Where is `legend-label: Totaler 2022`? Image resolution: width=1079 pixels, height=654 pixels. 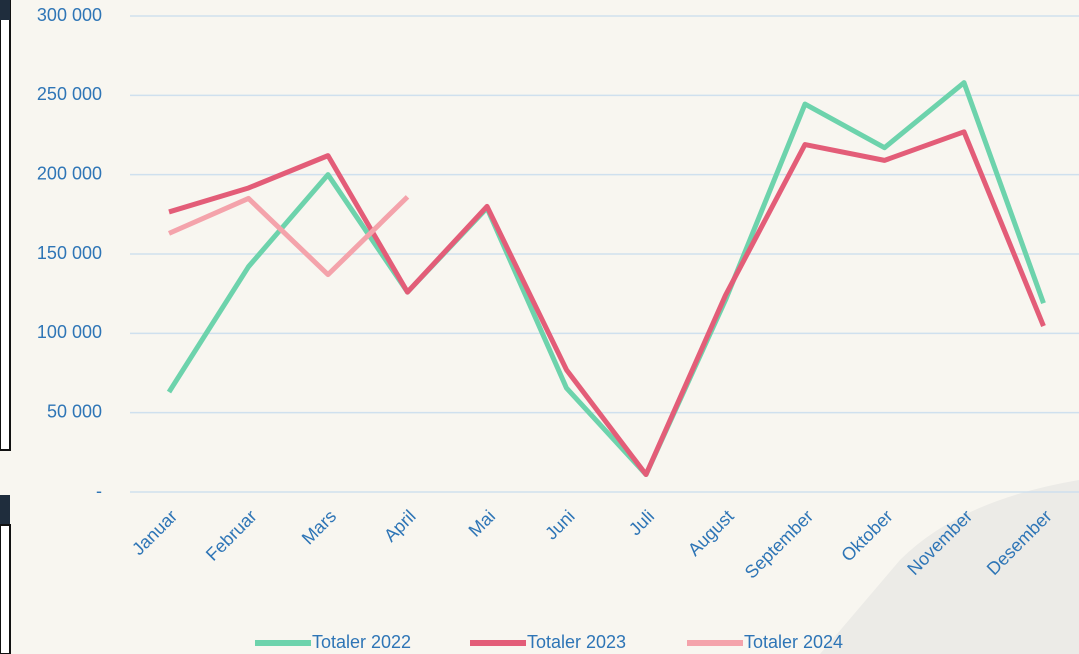 legend-label: Totaler 2022 is located at coordinates (361, 642).